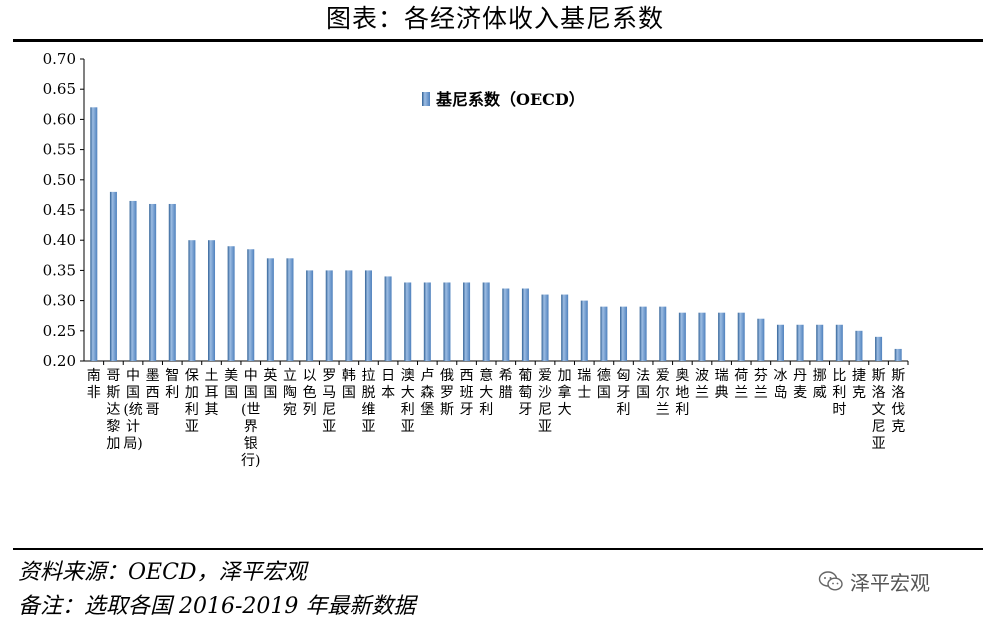 Image resolution: width=990 pixels, height=624 pixels. What do you see at coordinates (153, 410) in the screenshot?
I see `x-category-char: 哥` at bounding box center [153, 410].